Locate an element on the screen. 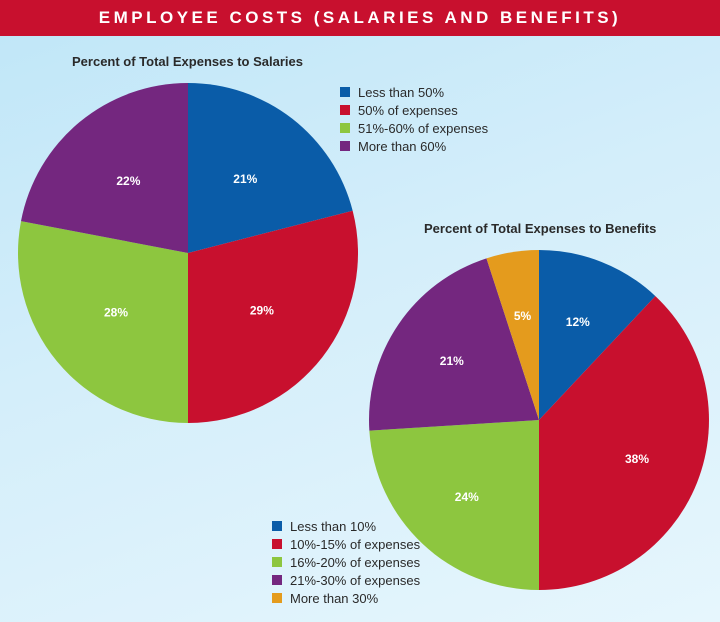  legend-label: 16%-20% of expenses is located at coordinates (355, 562).